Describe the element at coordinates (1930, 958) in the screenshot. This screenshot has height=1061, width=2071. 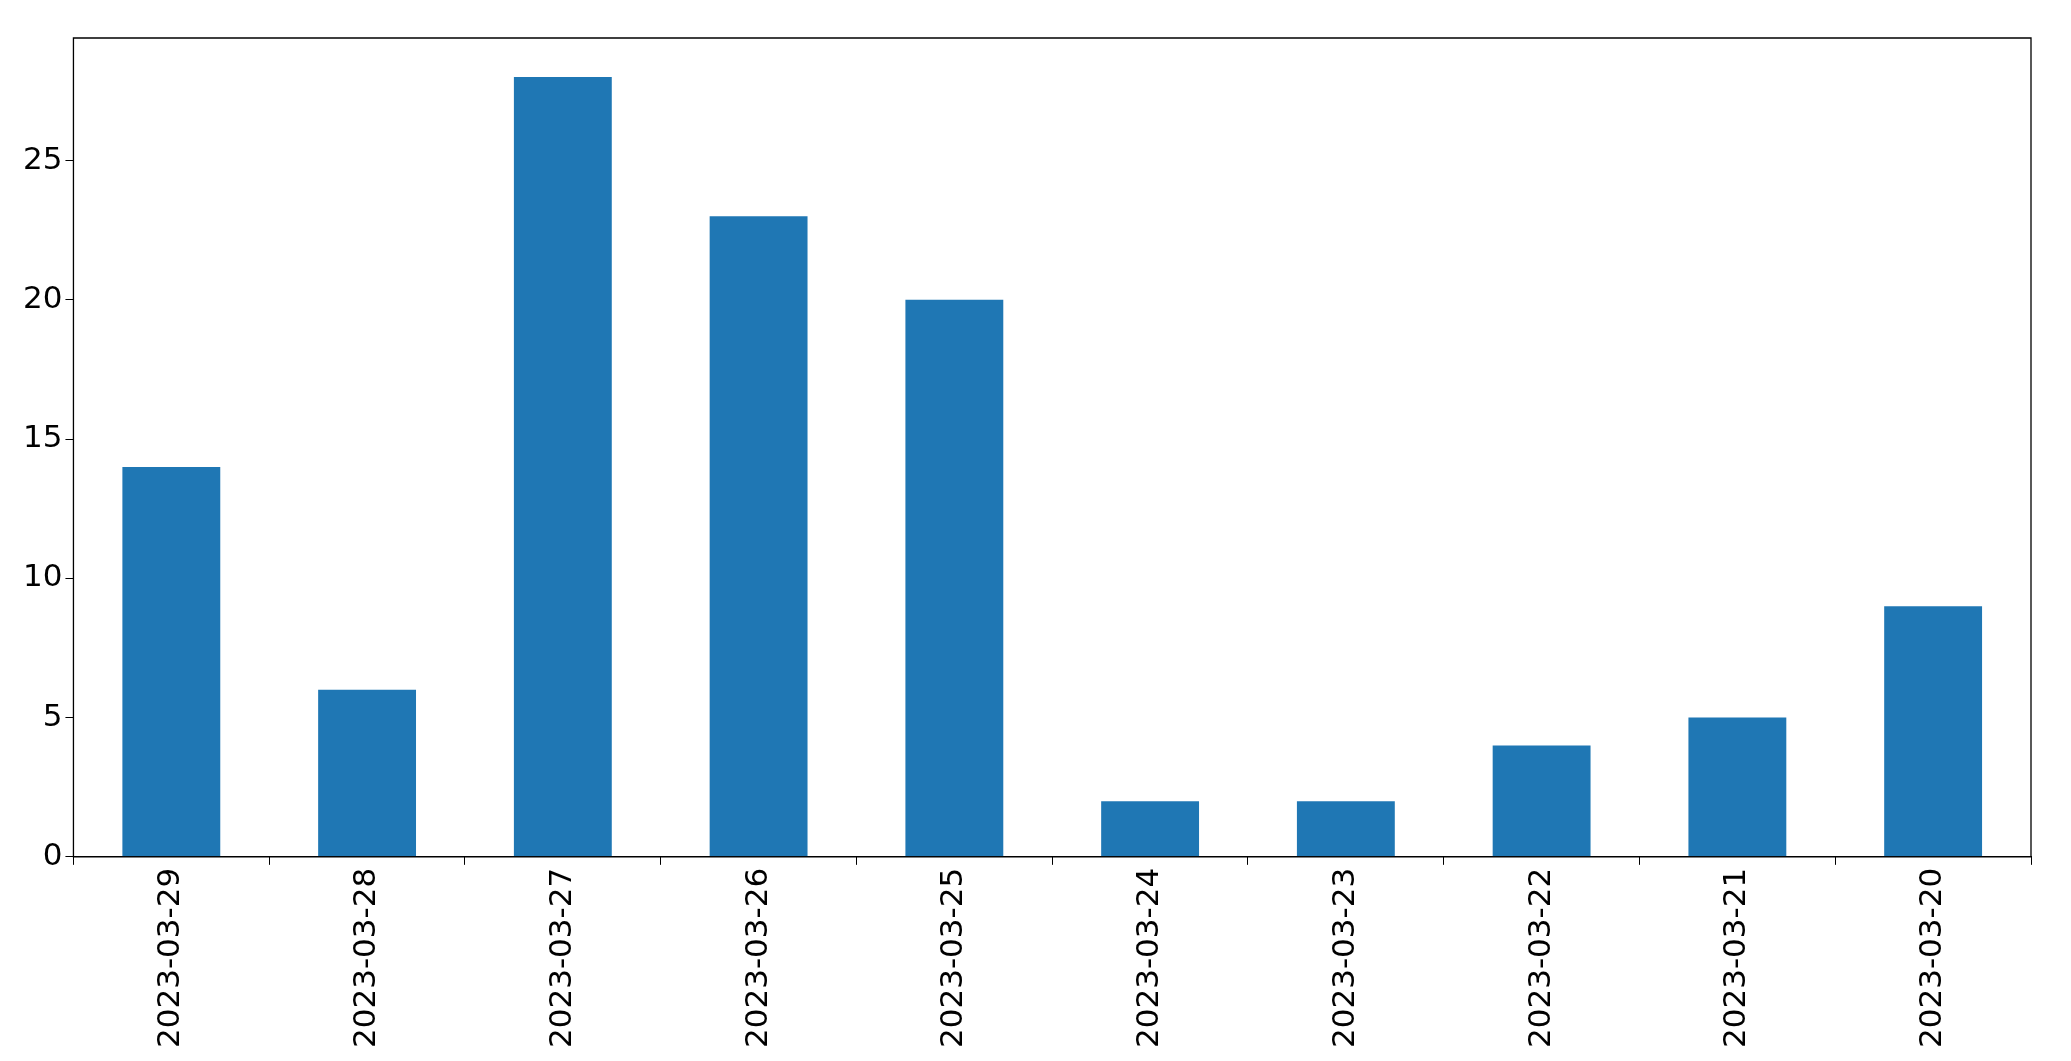
I see `x-tick-label: 2023-03-20` at that location.